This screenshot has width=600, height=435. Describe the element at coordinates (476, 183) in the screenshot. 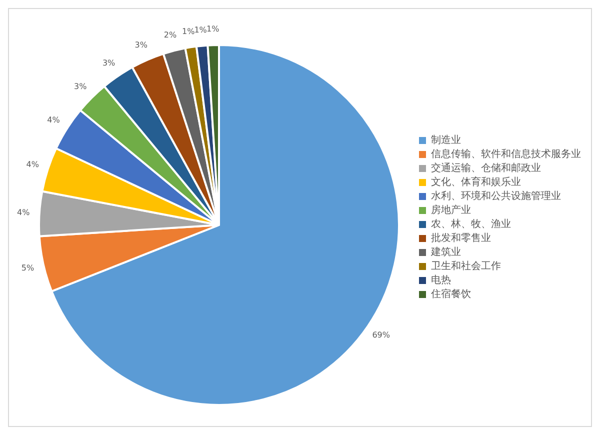

I see `legend-label: 文化、体育和娱乐业` at that location.